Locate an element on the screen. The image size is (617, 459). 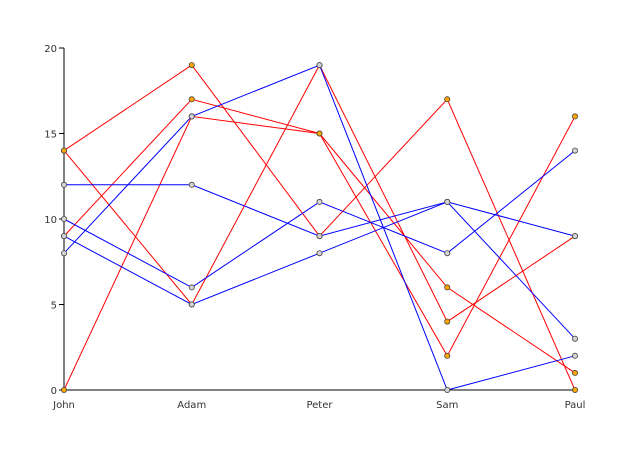
x-tick-label: John is located at coordinates (63, 405).